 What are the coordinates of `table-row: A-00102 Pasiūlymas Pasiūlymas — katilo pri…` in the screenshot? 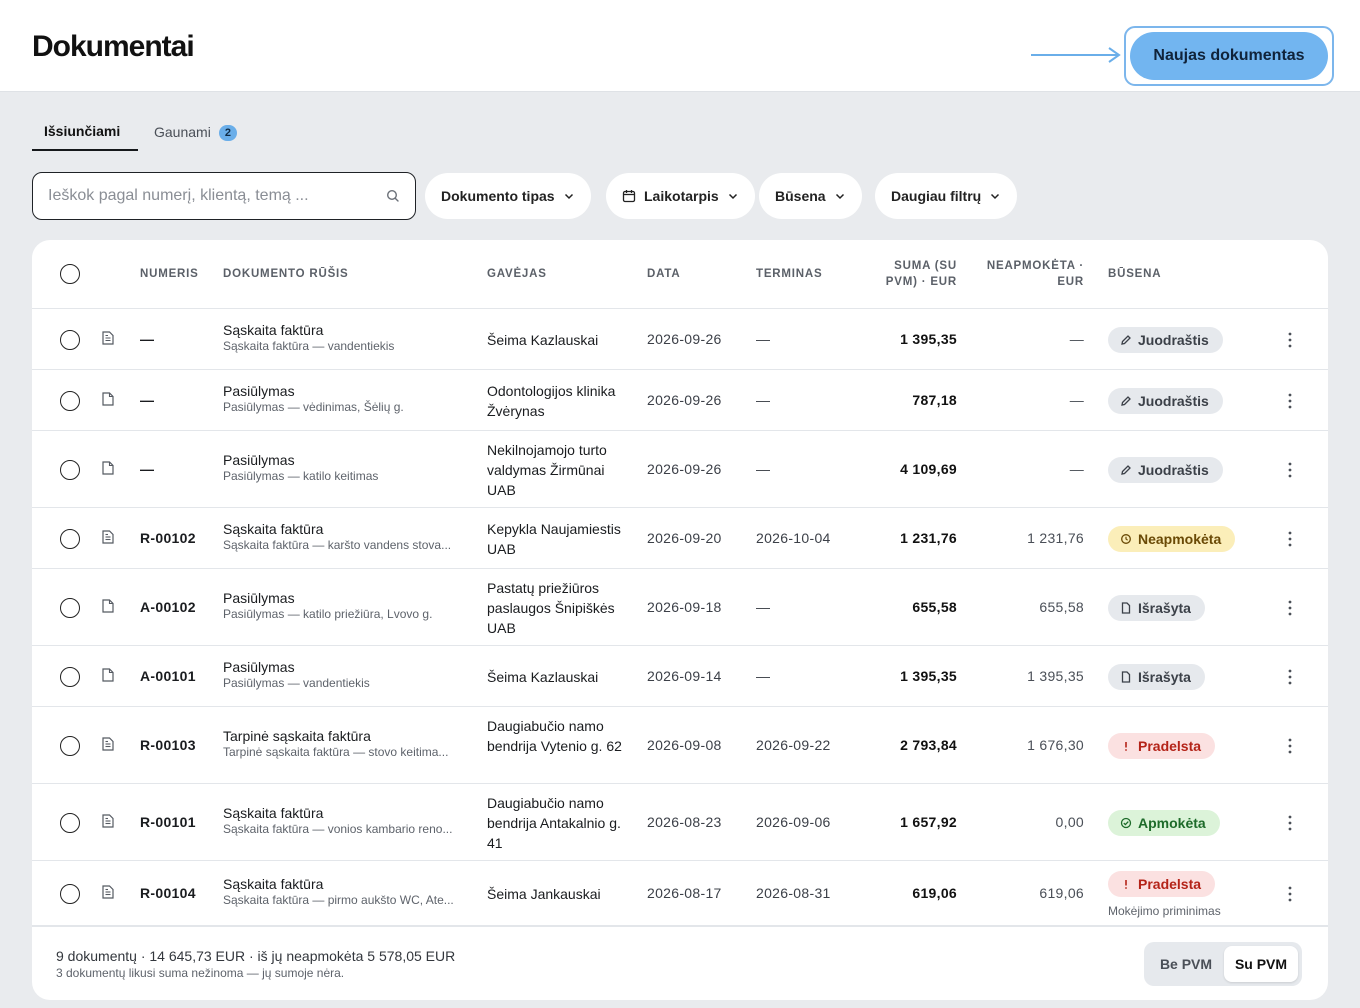 It's located at (680, 607).